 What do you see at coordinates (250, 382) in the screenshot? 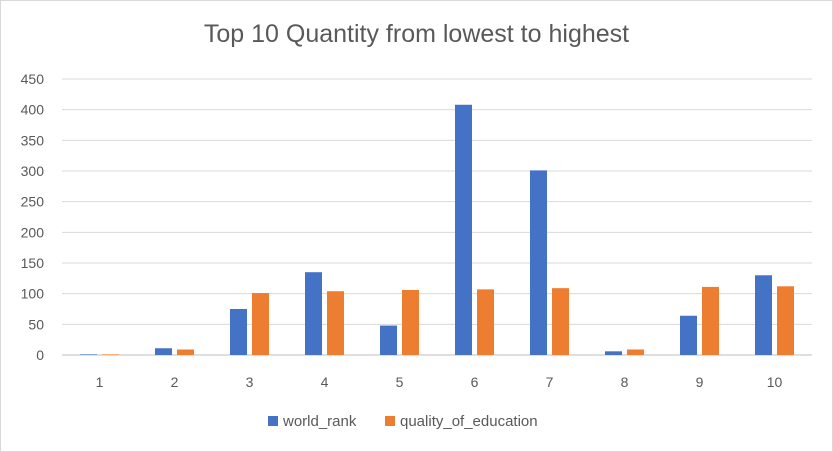
I see `x-tick-label: 3` at bounding box center [250, 382].